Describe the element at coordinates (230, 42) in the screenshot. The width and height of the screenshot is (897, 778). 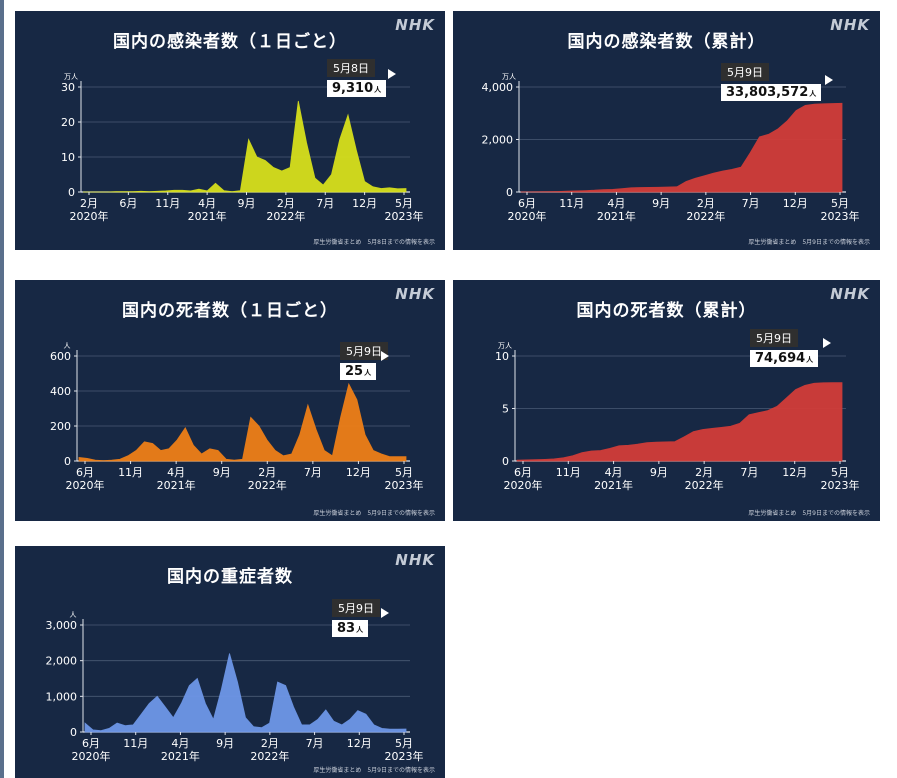
I see `chart-title: 国内の感染者数（１日ごと）` at that location.